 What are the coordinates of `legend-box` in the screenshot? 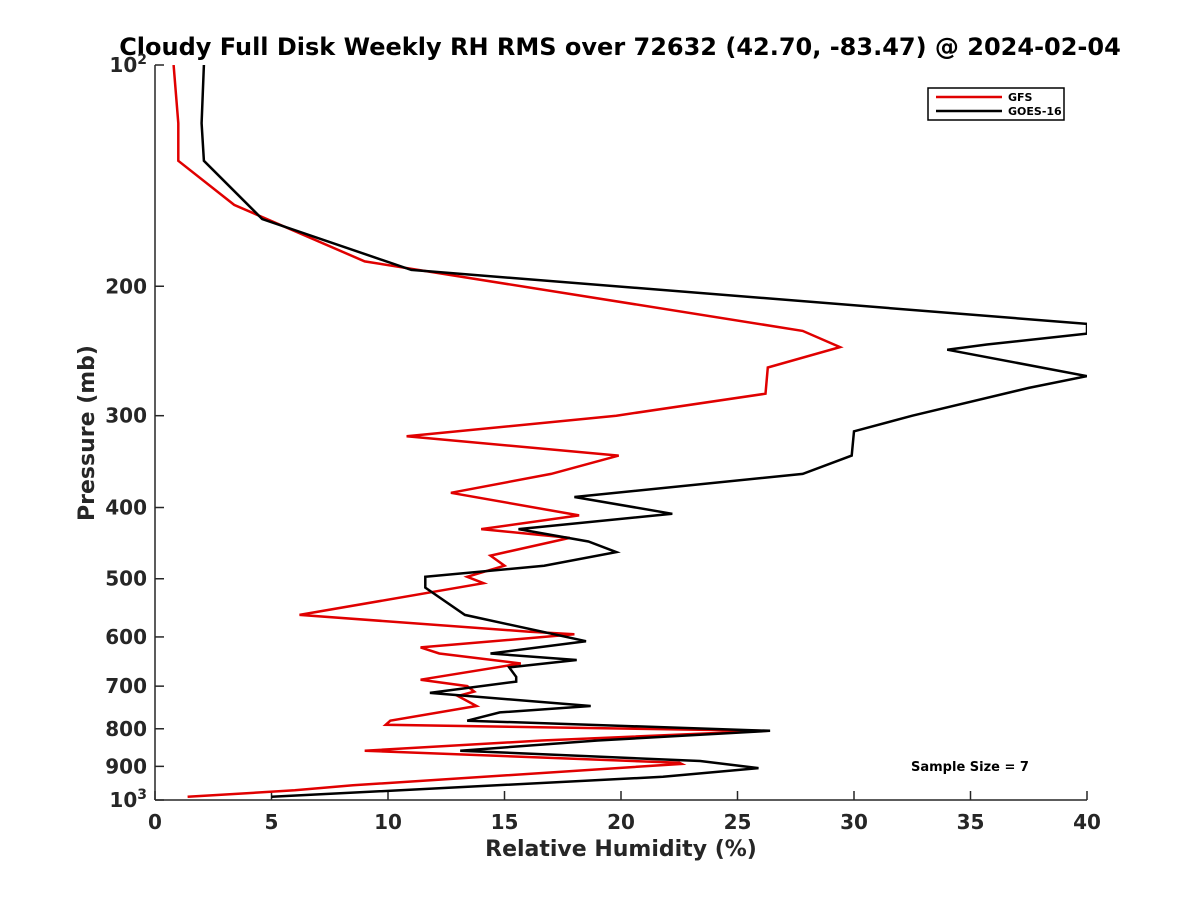 It's located at (996, 104).